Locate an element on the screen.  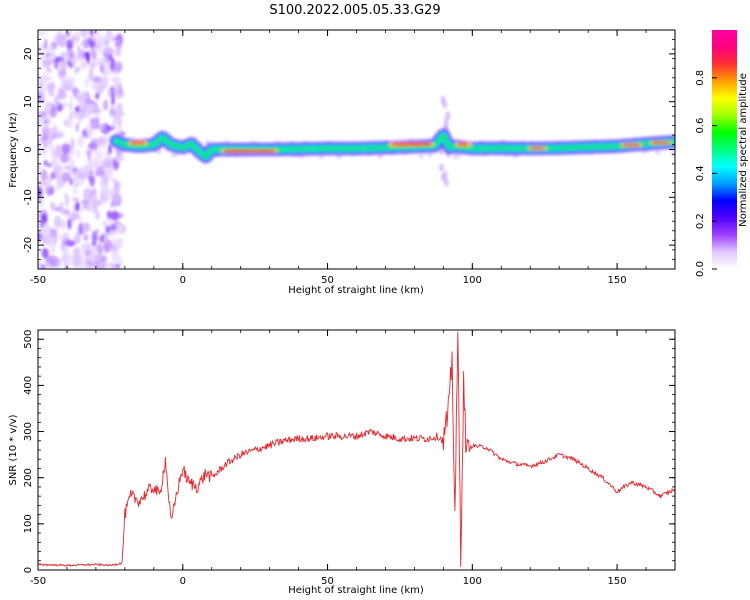
snr-x-tick-label: -50 is located at coordinates (38, 581).